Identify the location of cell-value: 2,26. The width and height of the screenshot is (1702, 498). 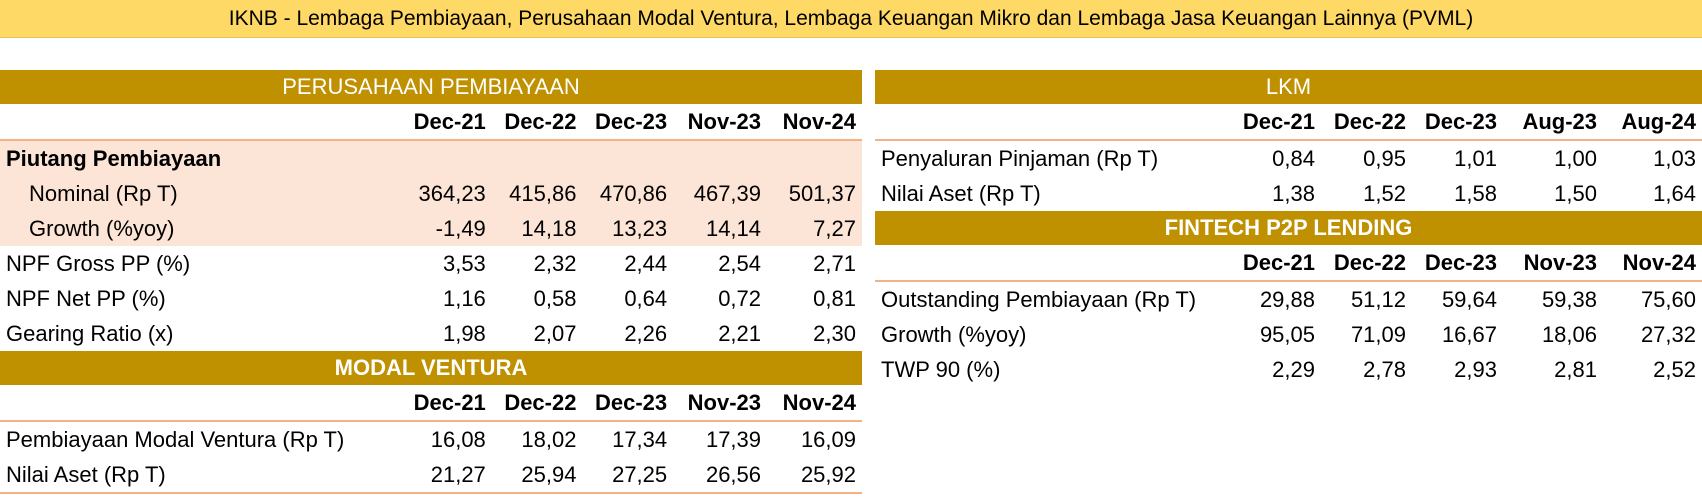
(646, 333).